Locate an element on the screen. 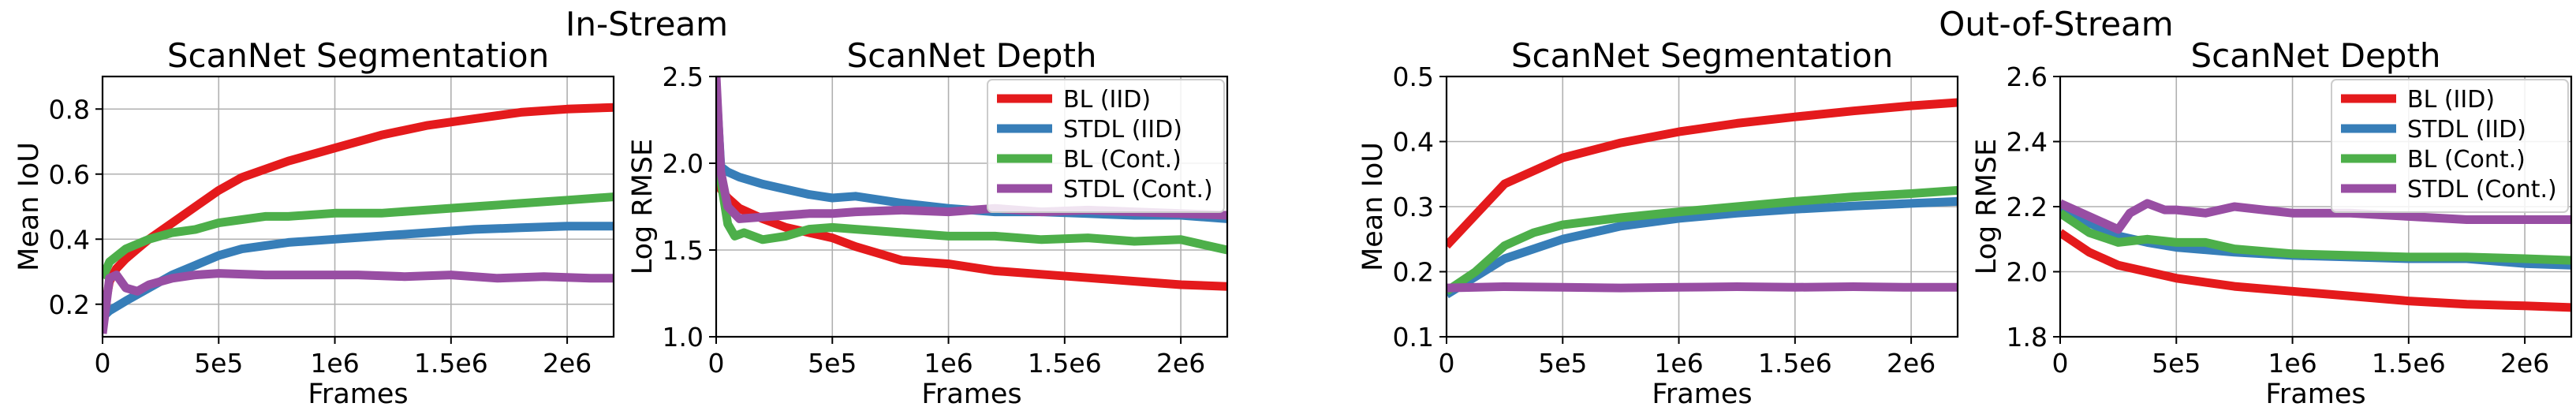 This screenshot has height=418, width=2576. y-tick-label: 2.4 is located at coordinates (2027, 142).